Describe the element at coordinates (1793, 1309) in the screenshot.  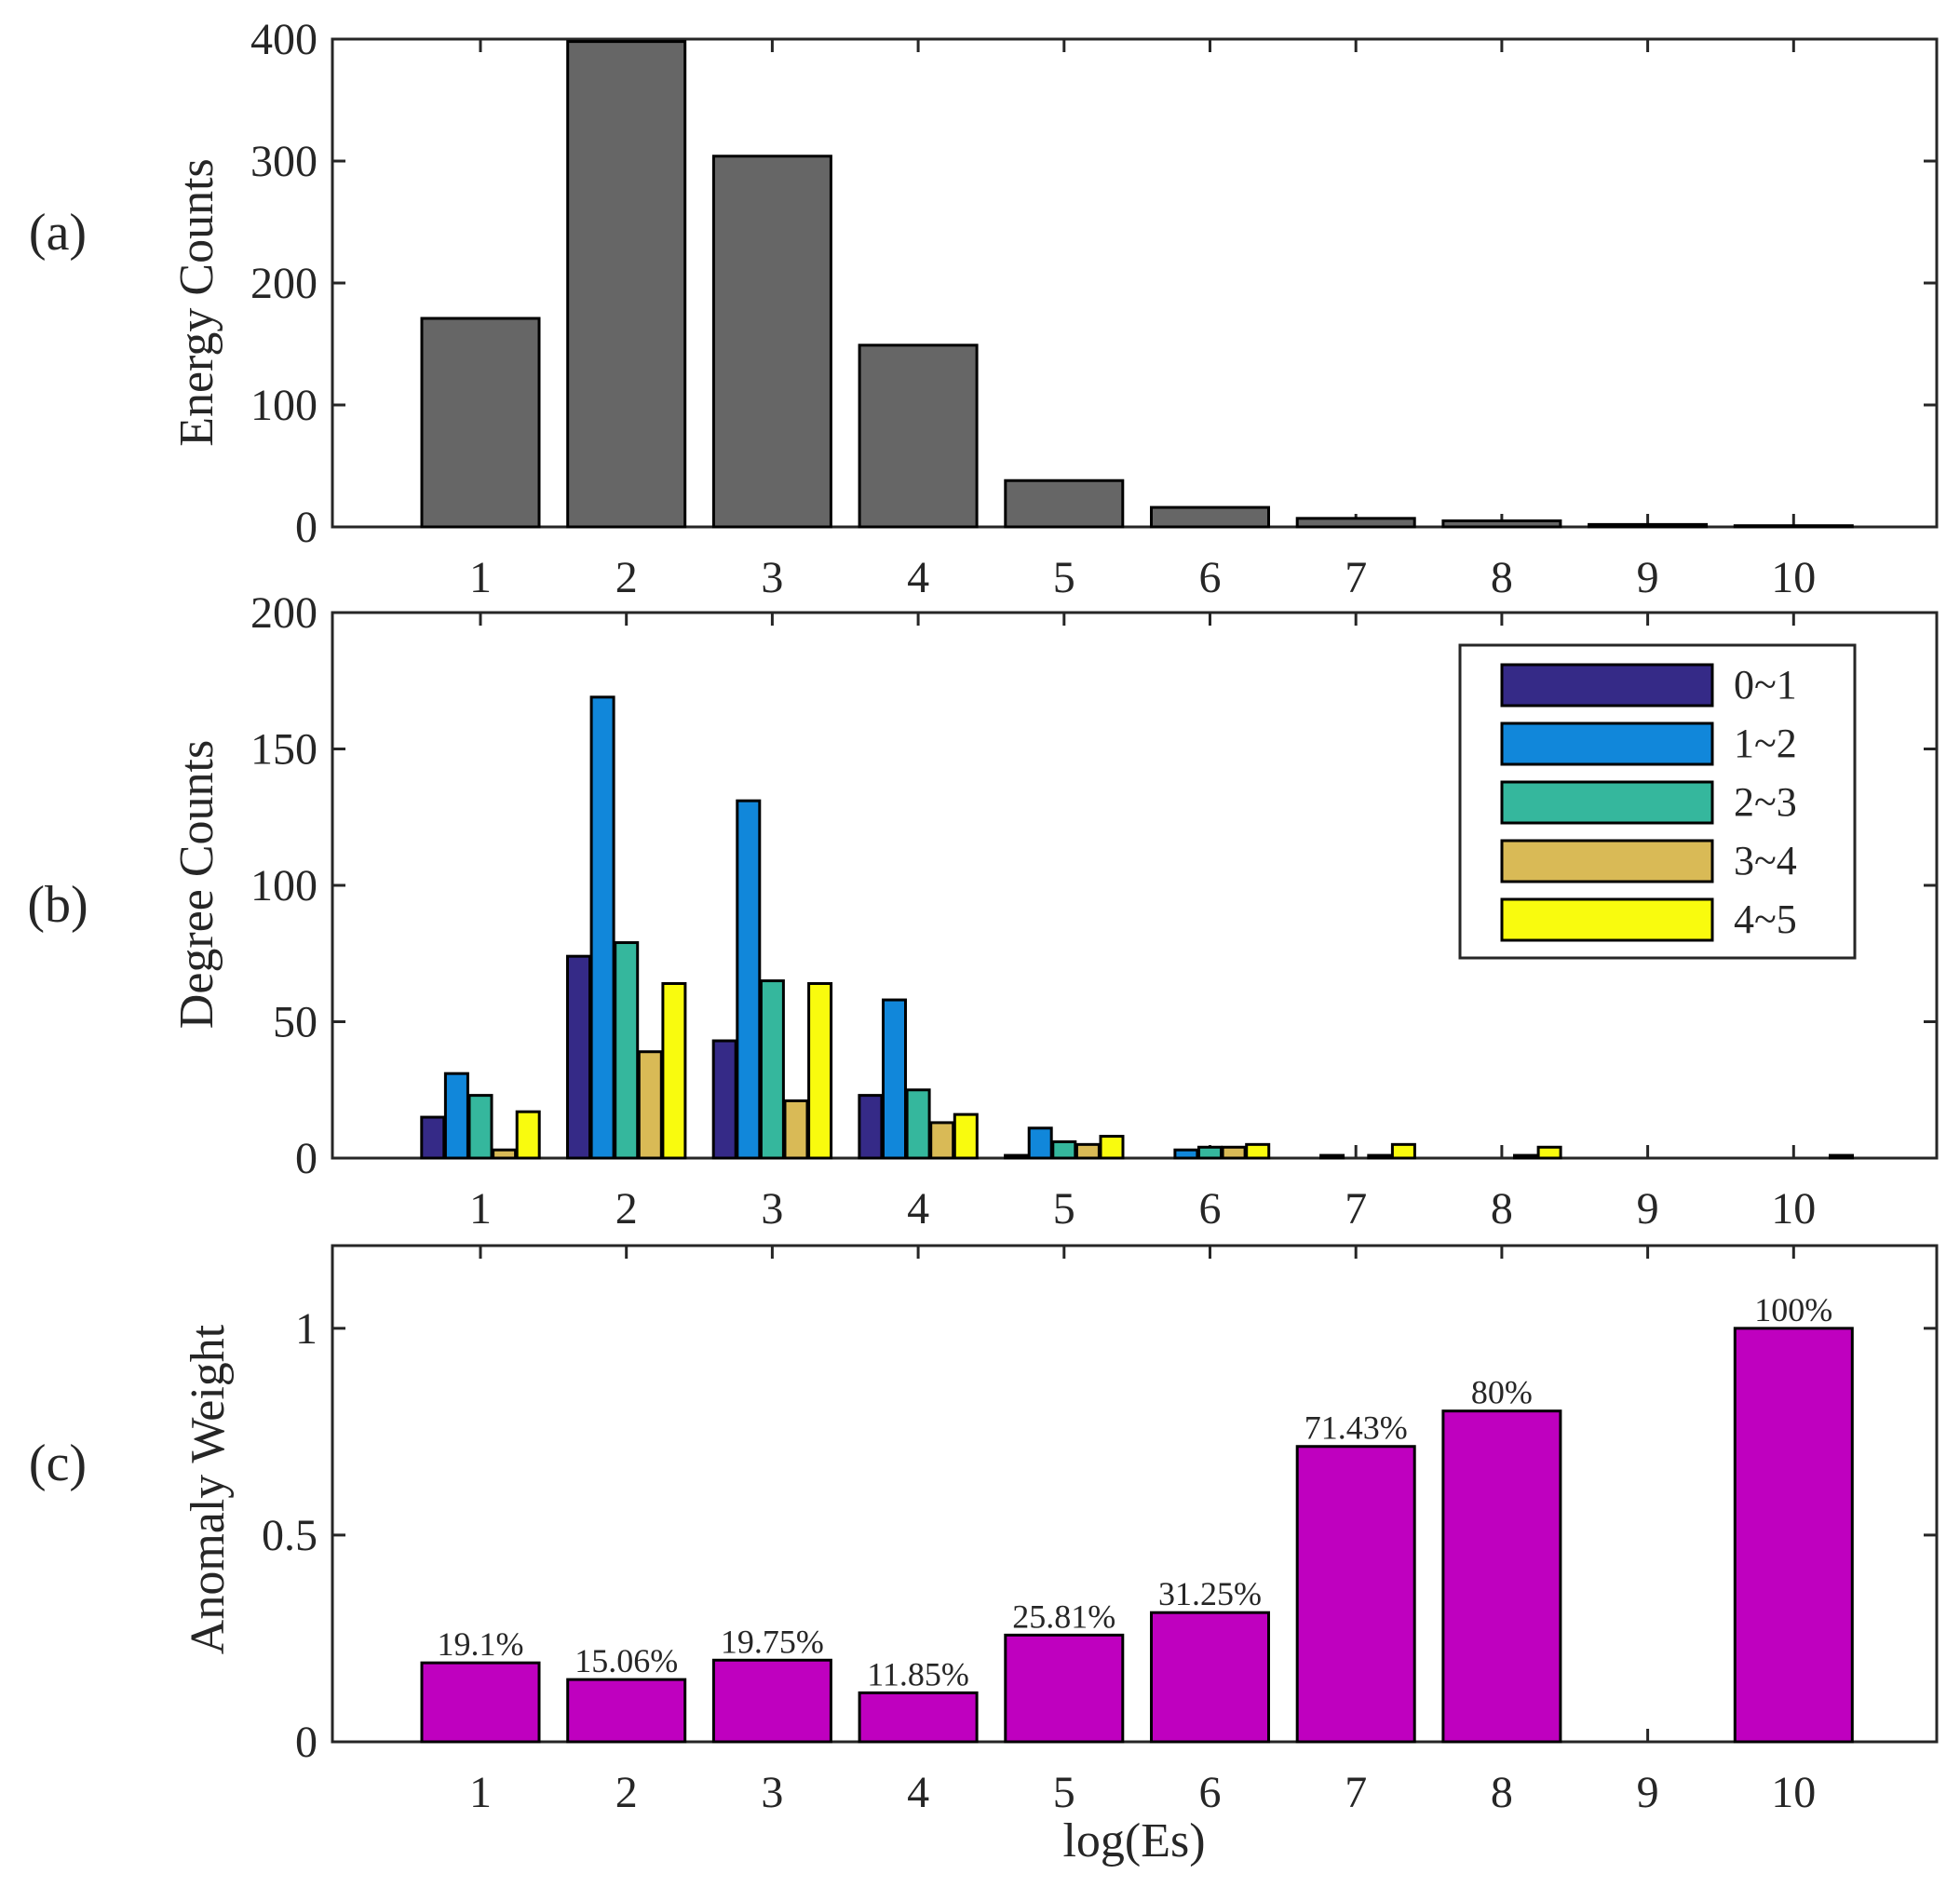
I see `data-label: 100%` at that location.